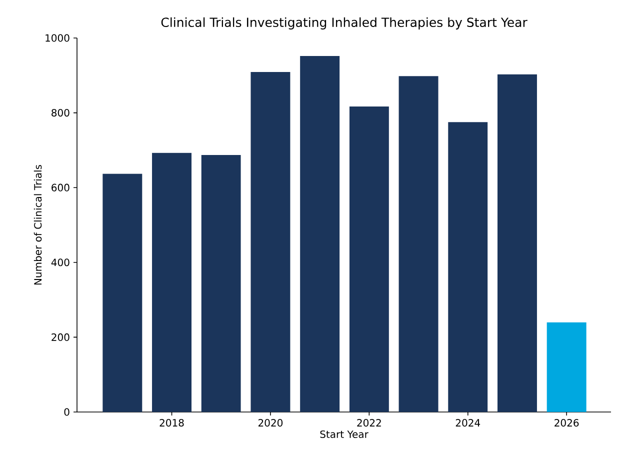 Image resolution: width=626 pixels, height=469 pixels. What do you see at coordinates (67, 412) in the screenshot?
I see `y-tick-label: 0` at bounding box center [67, 412].